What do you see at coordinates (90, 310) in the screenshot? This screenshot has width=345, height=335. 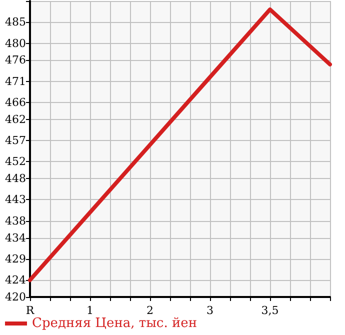 I see `x-tick-label: 1` at bounding box center [90, 310].